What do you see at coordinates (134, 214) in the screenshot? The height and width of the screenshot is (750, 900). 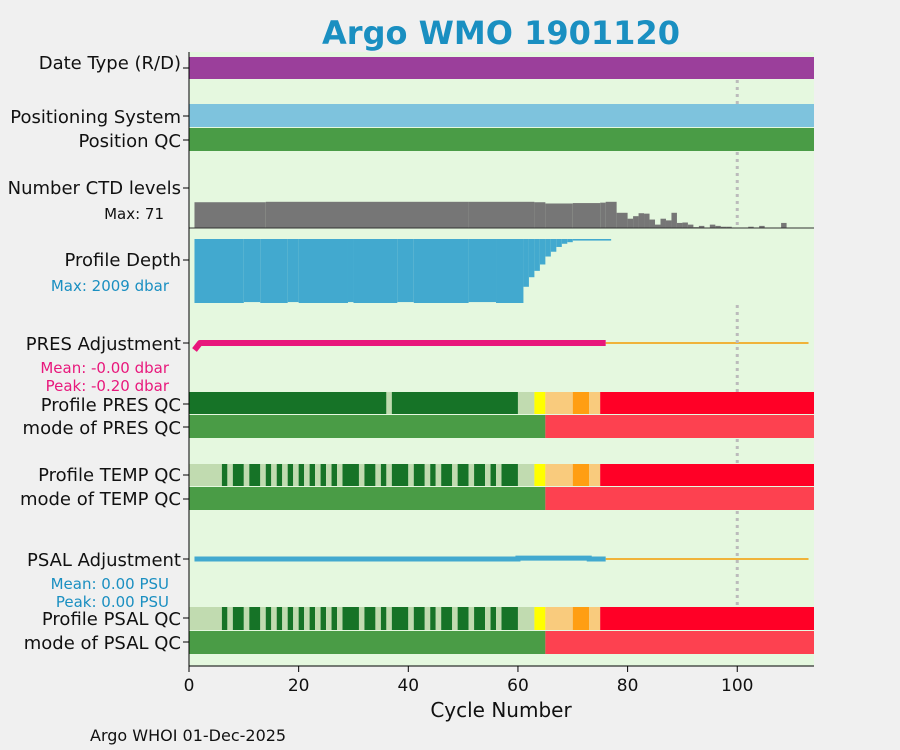 I see `ctd-max-note: Max: 71` at bounding box center [134, 214].